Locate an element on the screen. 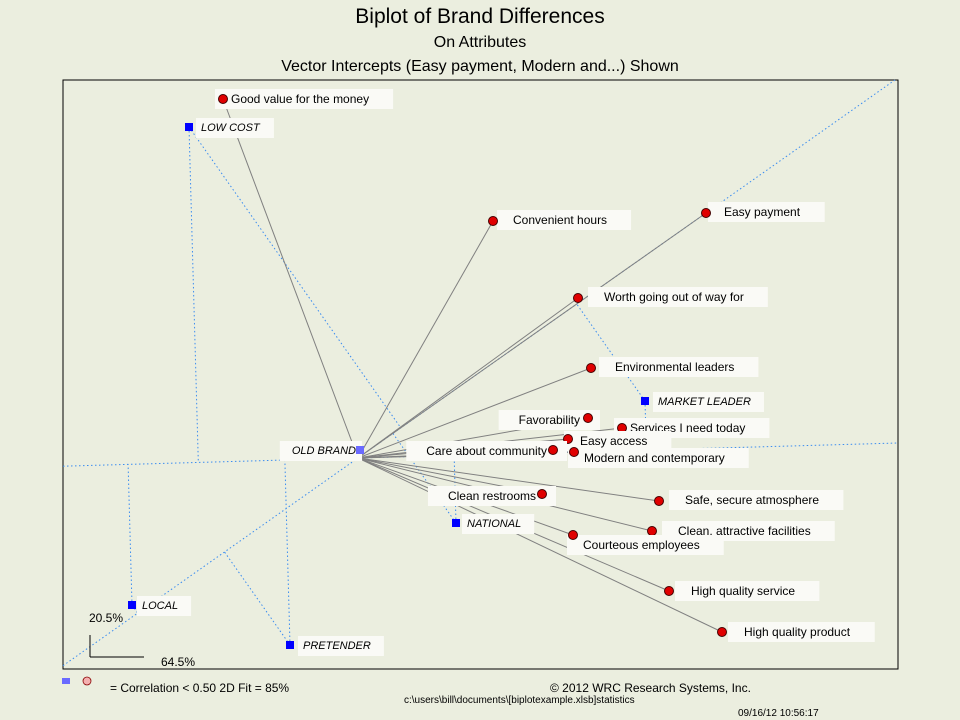  brand-label: MARKET LEADER is located at coordinates (704, 402).